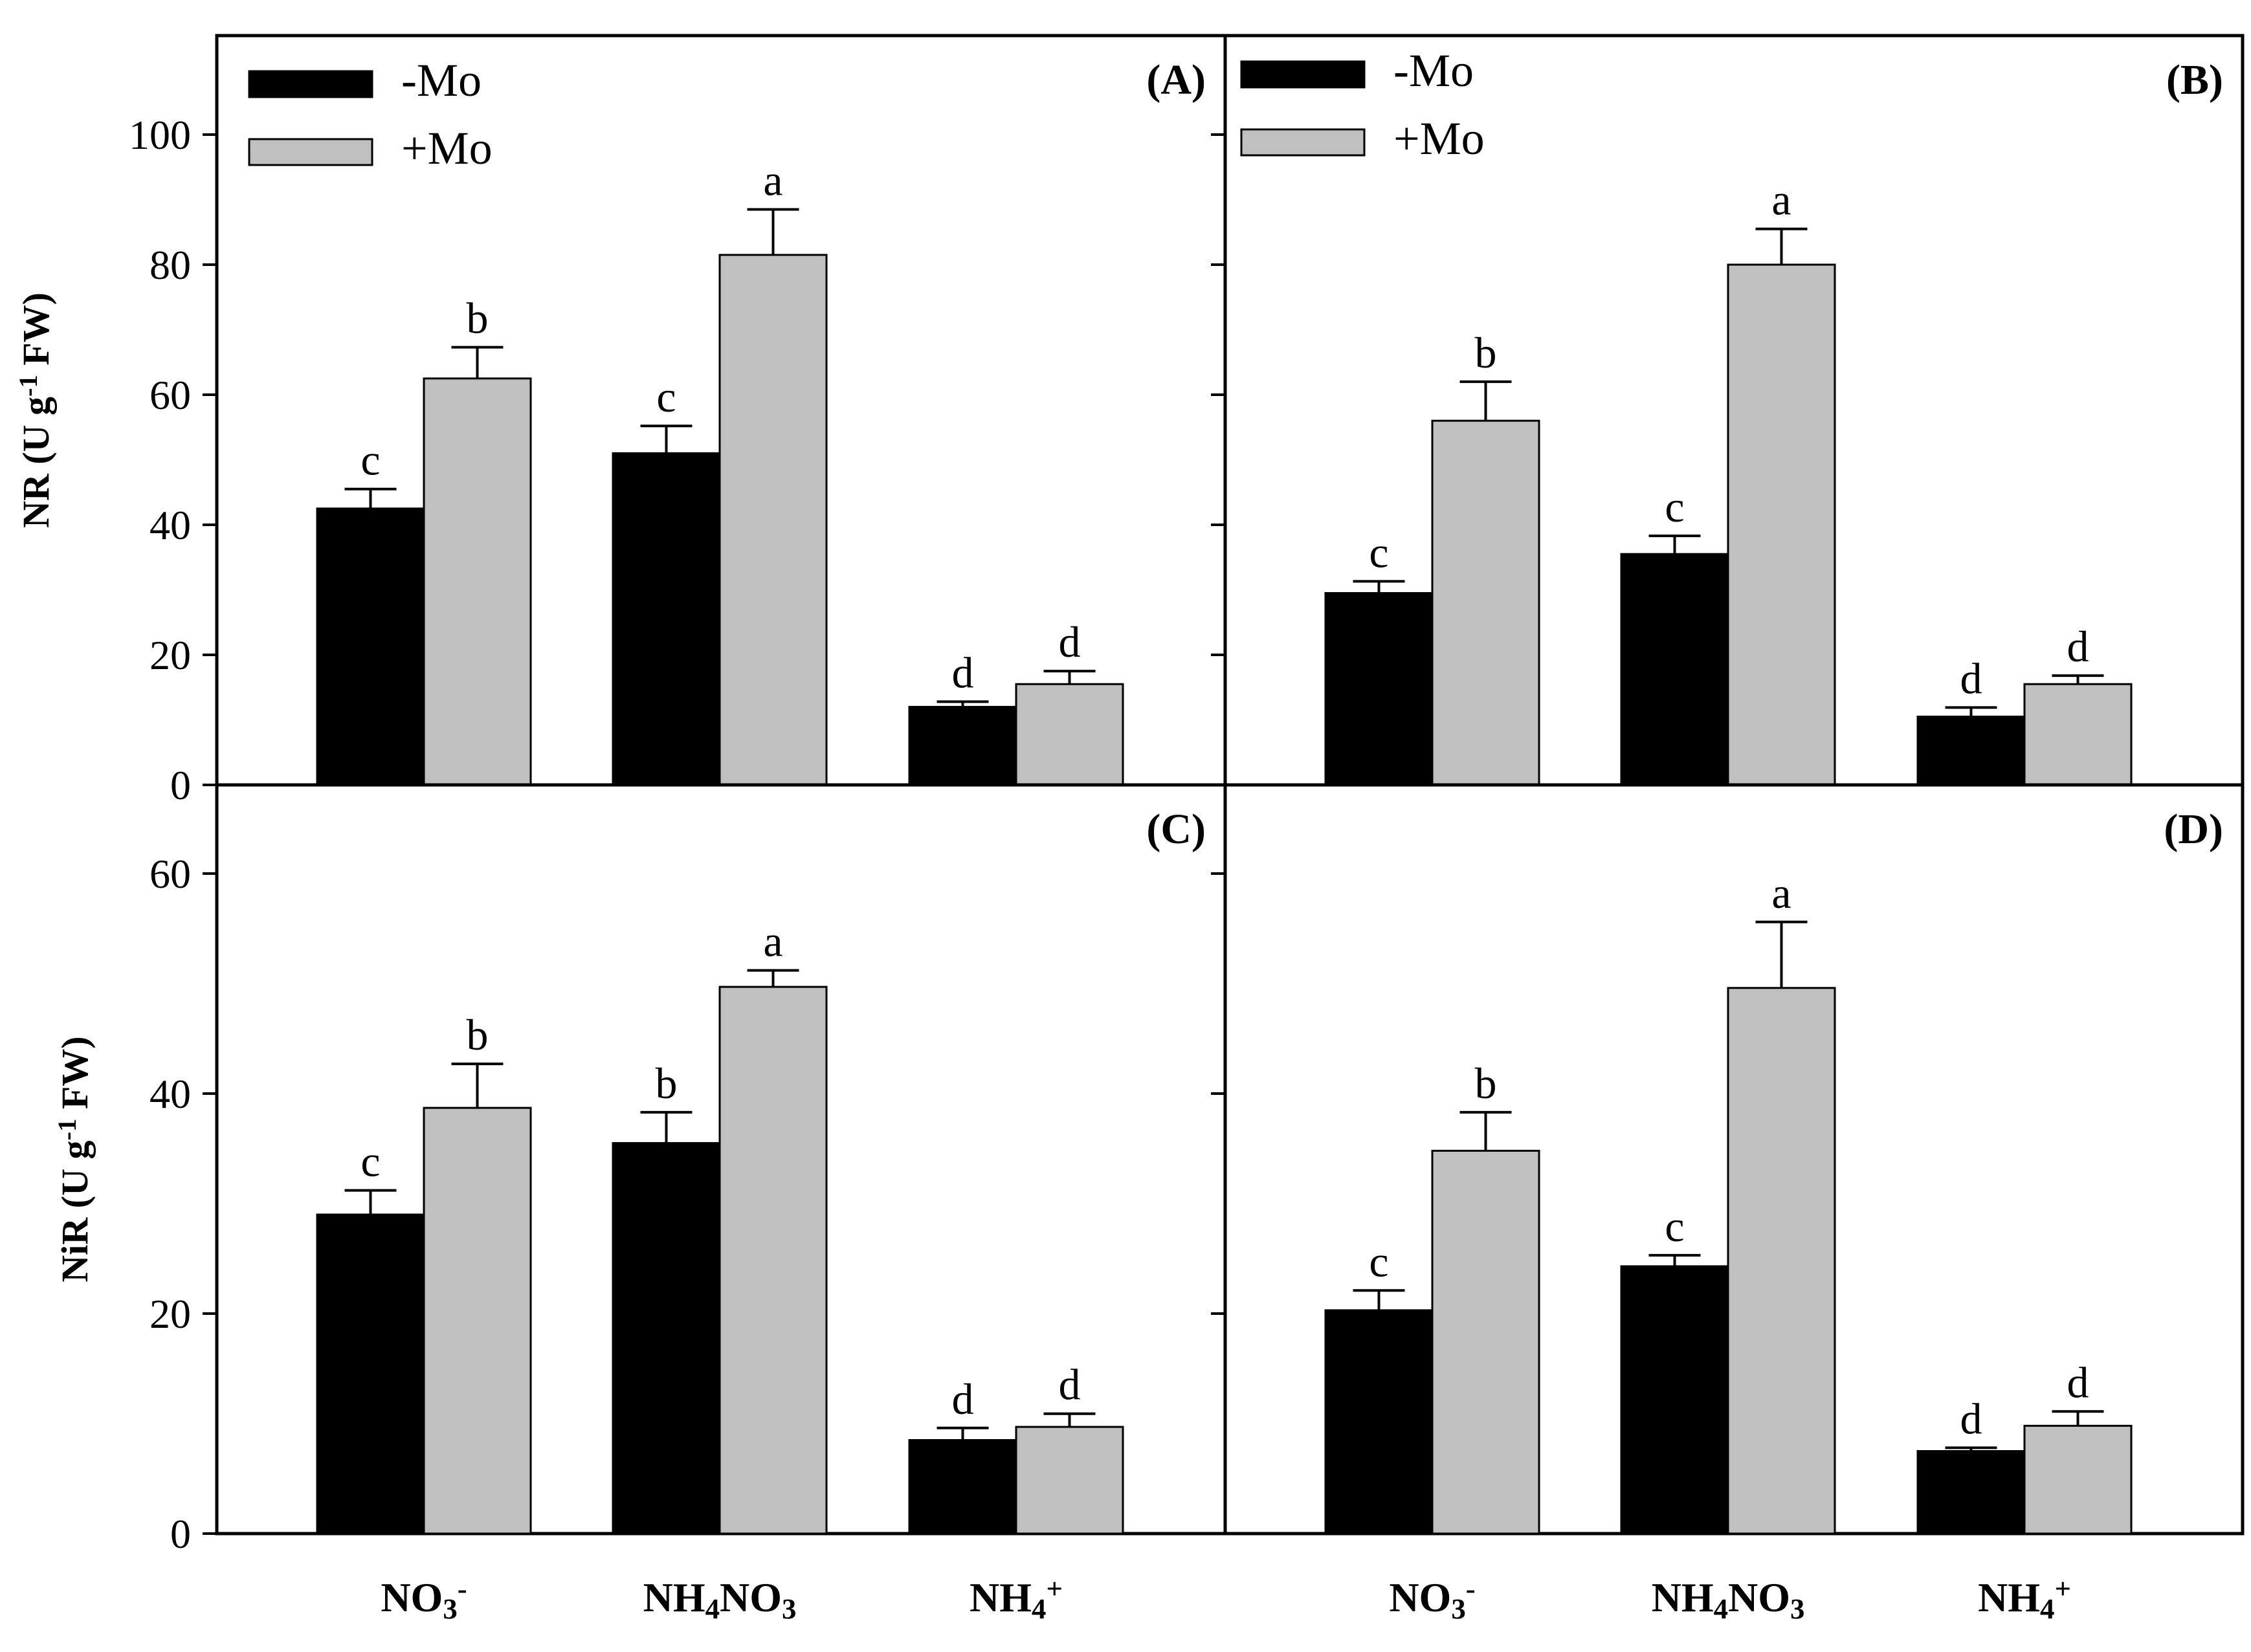 The image size is (2251, 1652). I want to click on y-axis-label: NR (U g-1 FW), so click(35, 410).